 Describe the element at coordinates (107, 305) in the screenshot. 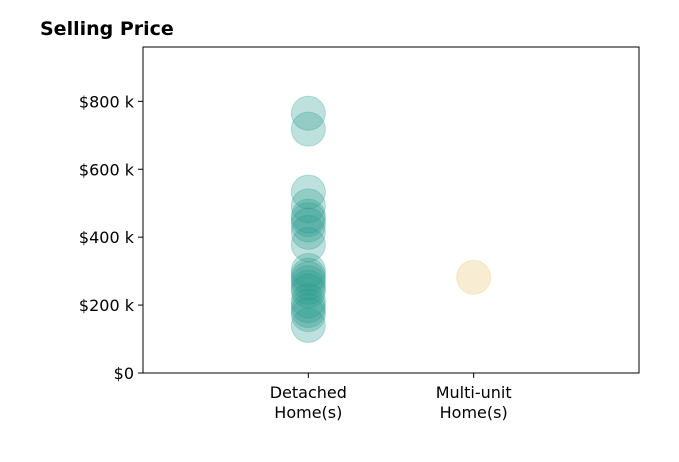

I see `y-tick-label: $200 k` at that location.